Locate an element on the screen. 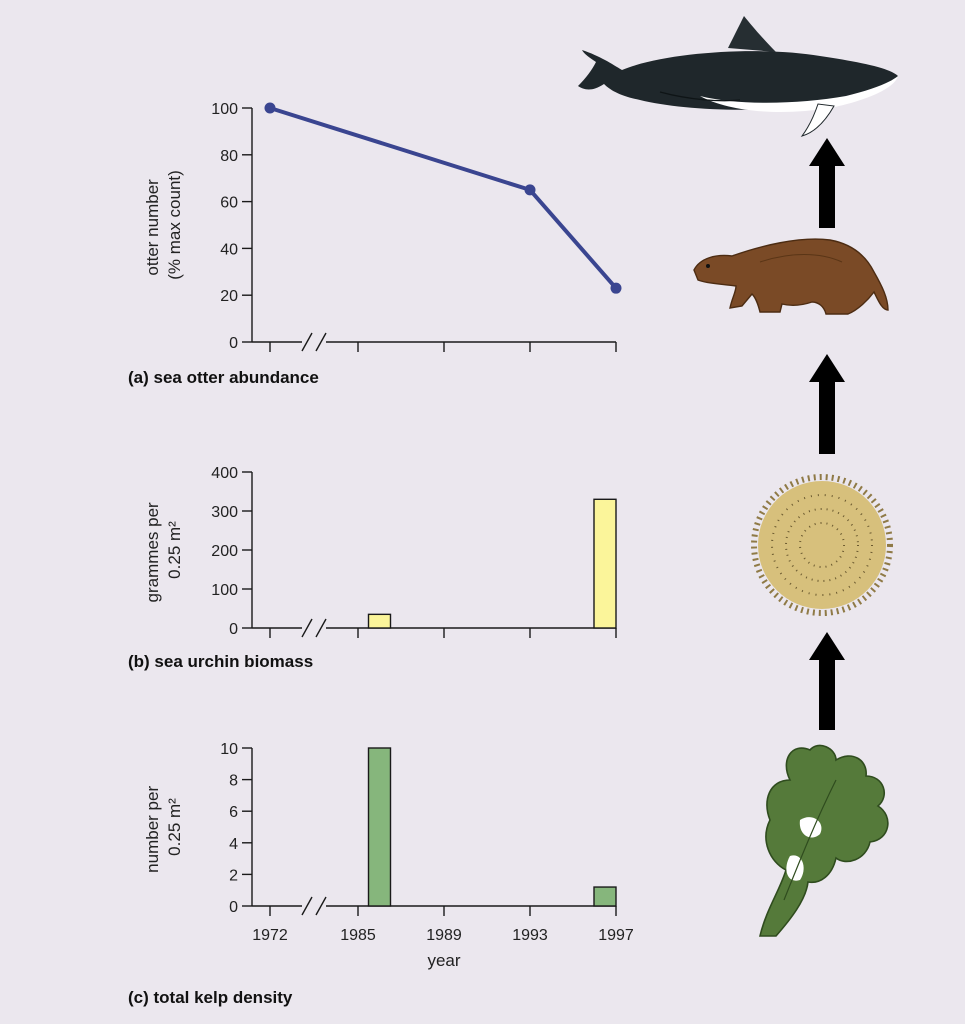 The width and height of the screenshot is (965, 1024). panel-b-y-ticks: 0 100 200 300 400 is located at coordinates (231, 551).